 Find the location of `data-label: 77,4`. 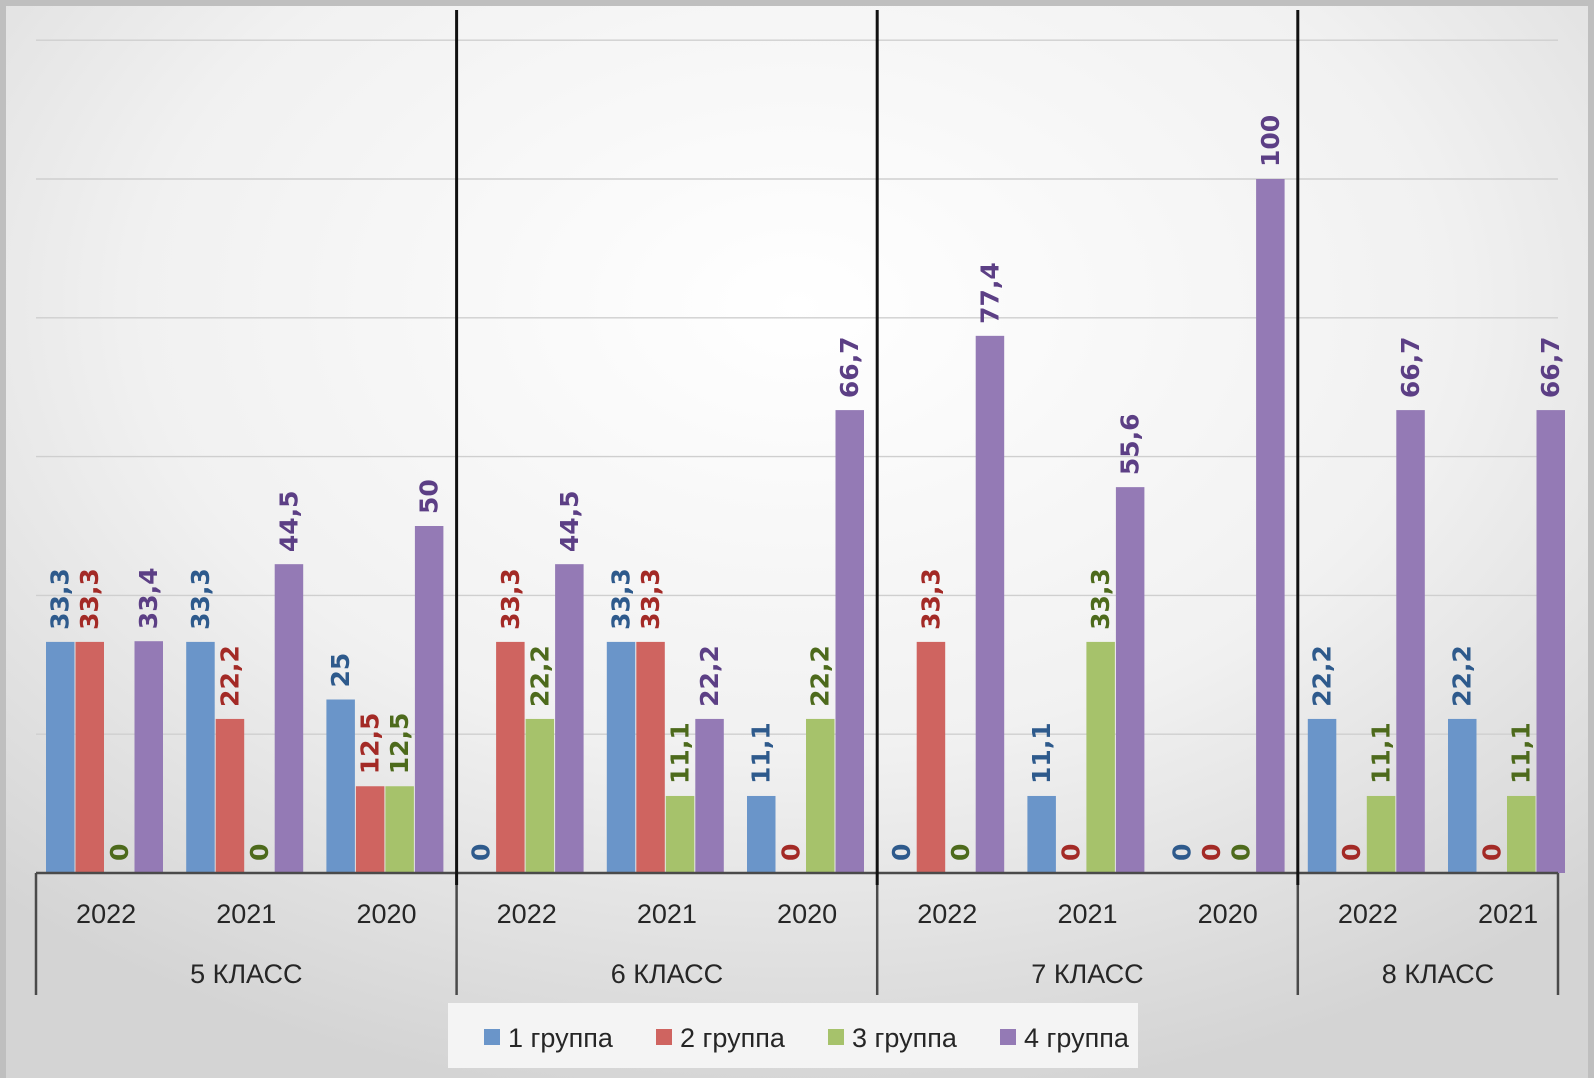

data-label: 77,4 is located at coordinates (989, 293).